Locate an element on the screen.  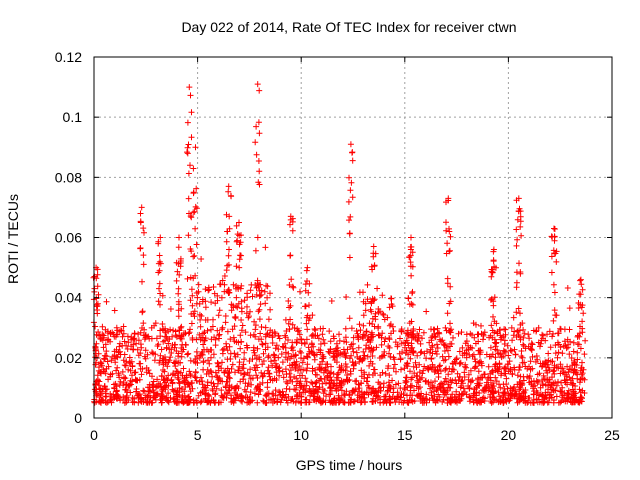
y-tick-label: 0.02 is located at coordinates (68, 358).